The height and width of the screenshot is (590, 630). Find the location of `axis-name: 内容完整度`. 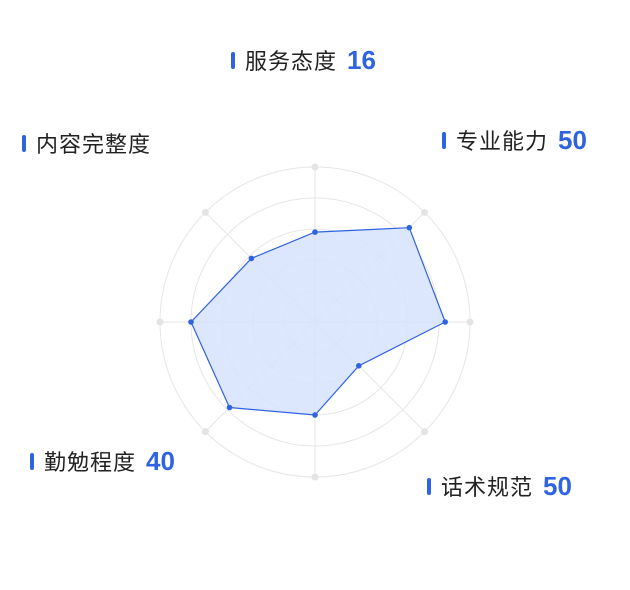

axis-name: 内容完整度 is located at coordinates (94, 145).